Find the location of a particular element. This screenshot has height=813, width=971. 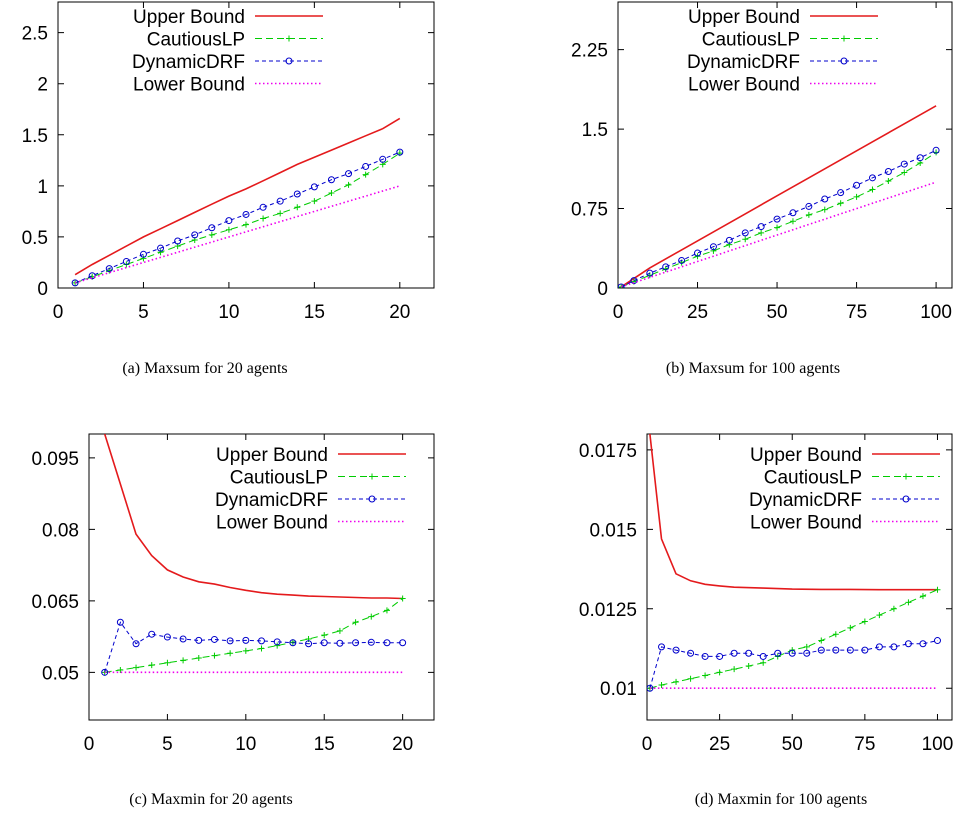

subfigure-caption: (a) Maxsum for 20 agents is located at coordinates (204, 368).